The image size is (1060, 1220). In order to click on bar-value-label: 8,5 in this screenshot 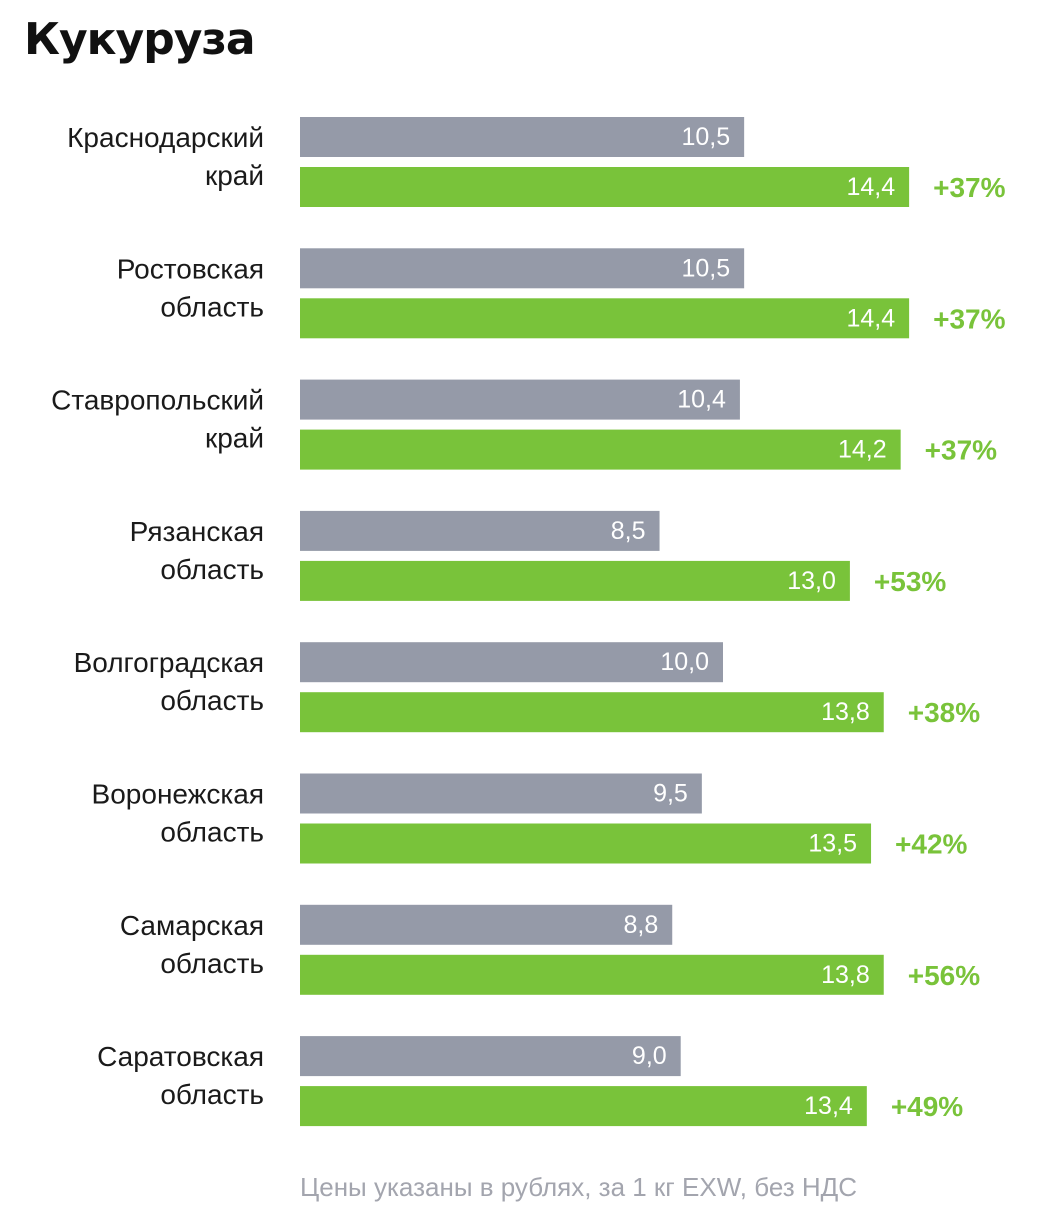, I will do `click(628, 531)`.